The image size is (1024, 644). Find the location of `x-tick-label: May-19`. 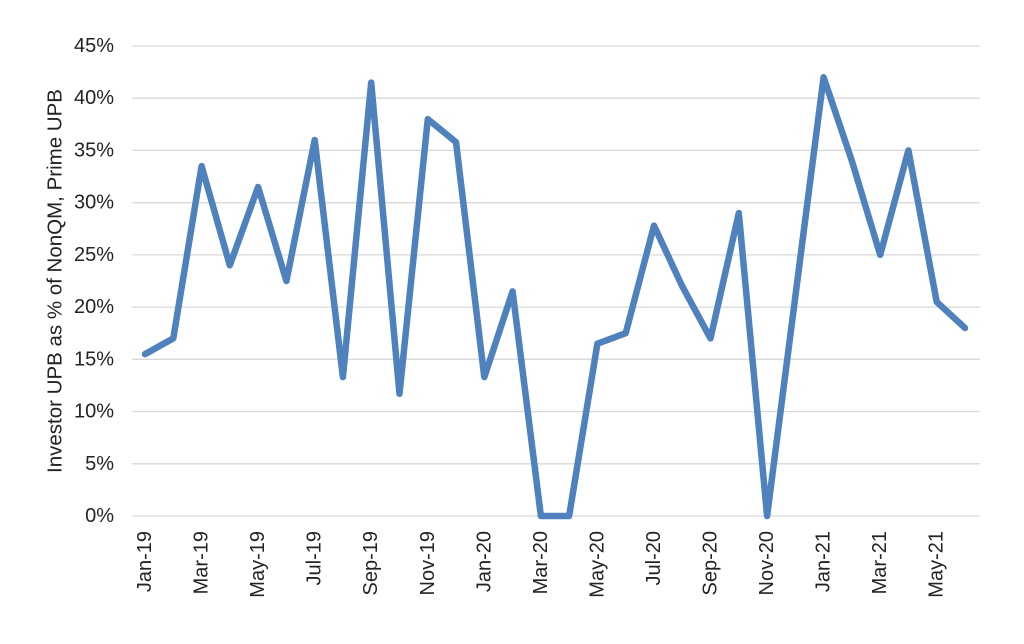

x-tick-label: May-19 is located at coordinates (258, 564).